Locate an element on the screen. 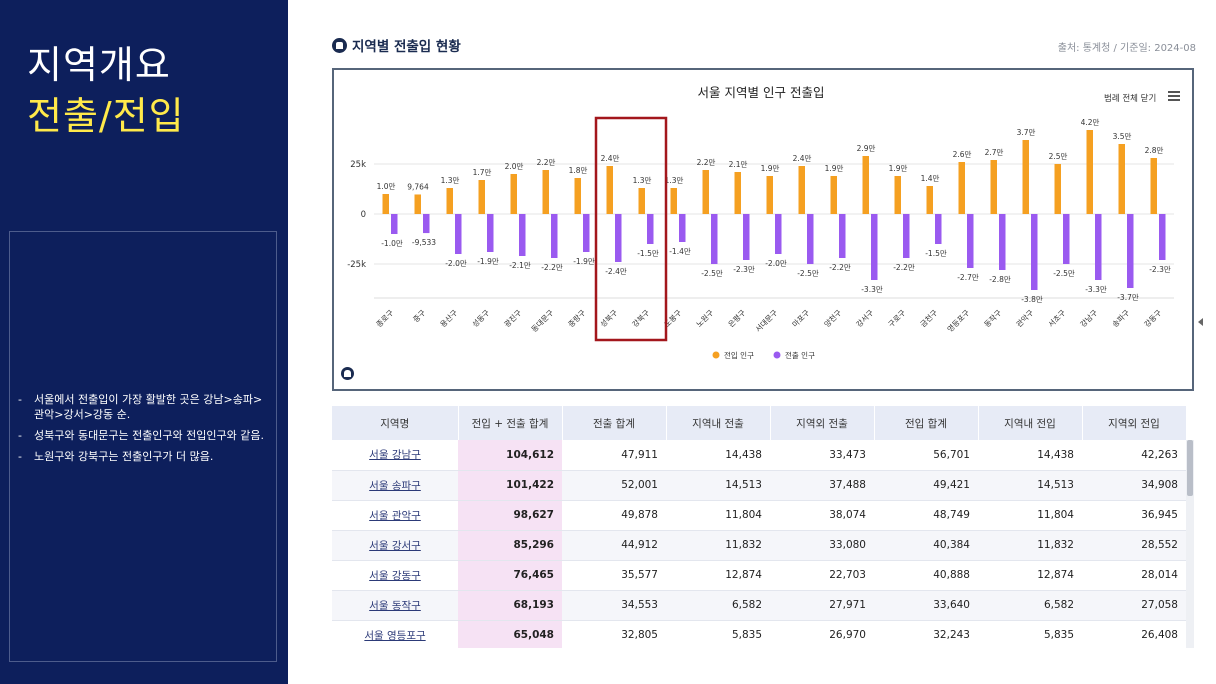  data-label-out: -2.2만 is located at coordinates (840, 267).